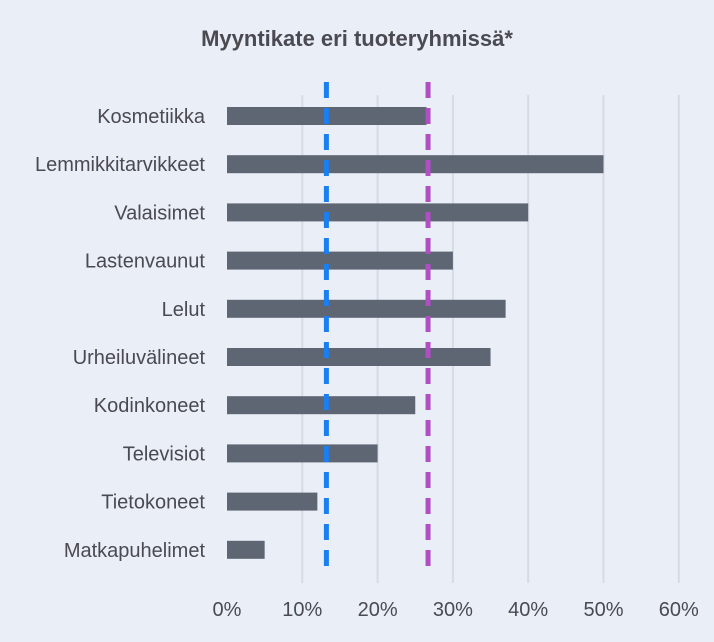 The image size is (714, 642). I want to click on category-label: Lemmikkitarvikkeet, so click(120, 165).